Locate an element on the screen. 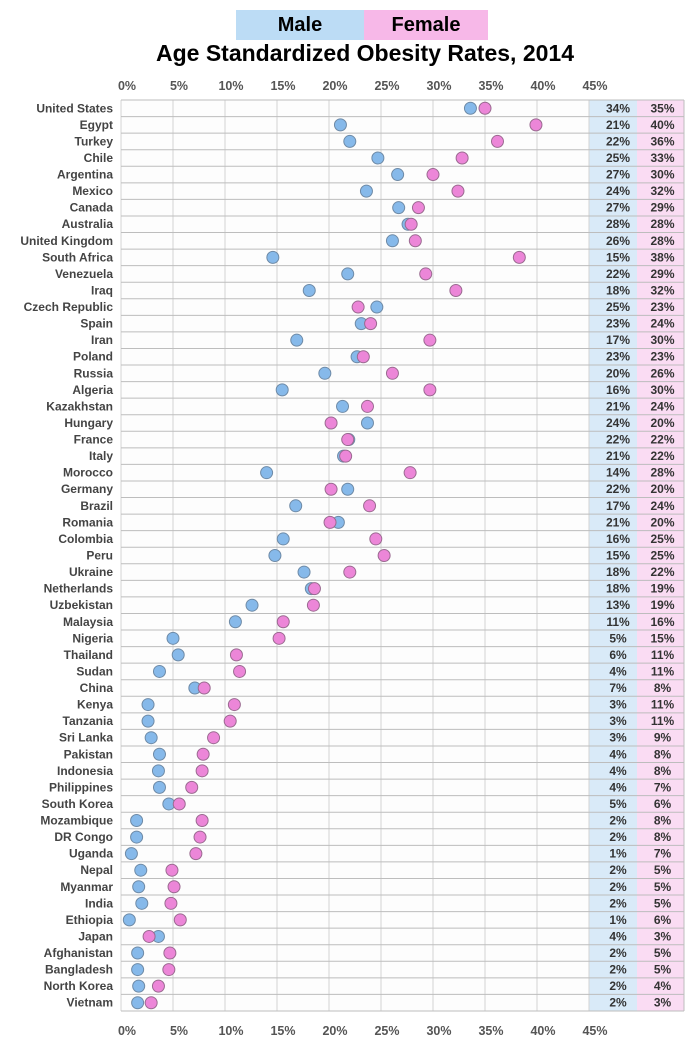  country-label: Argentina is located at coordinates (85, 175).